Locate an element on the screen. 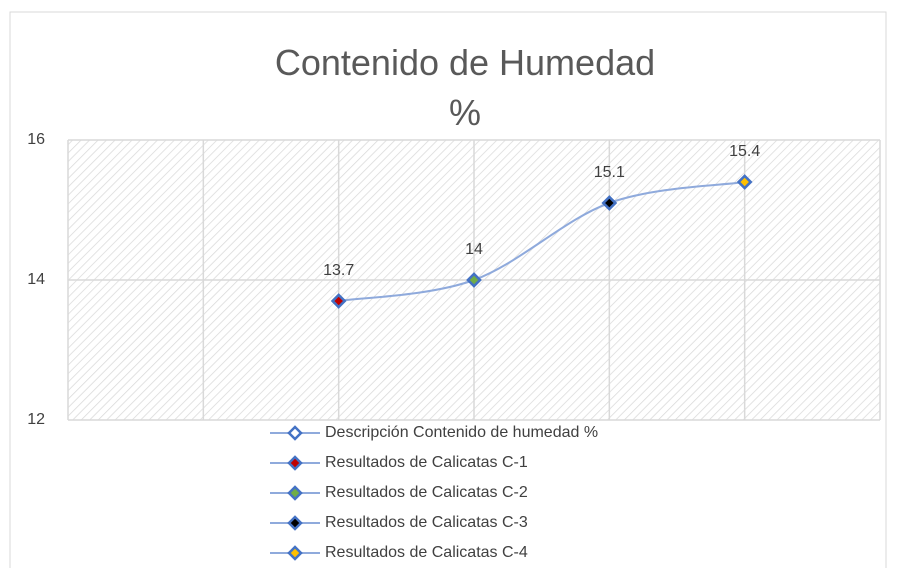 The width and height of the screenshot is (897, 568). series-line is located at coordinates (541, 241).